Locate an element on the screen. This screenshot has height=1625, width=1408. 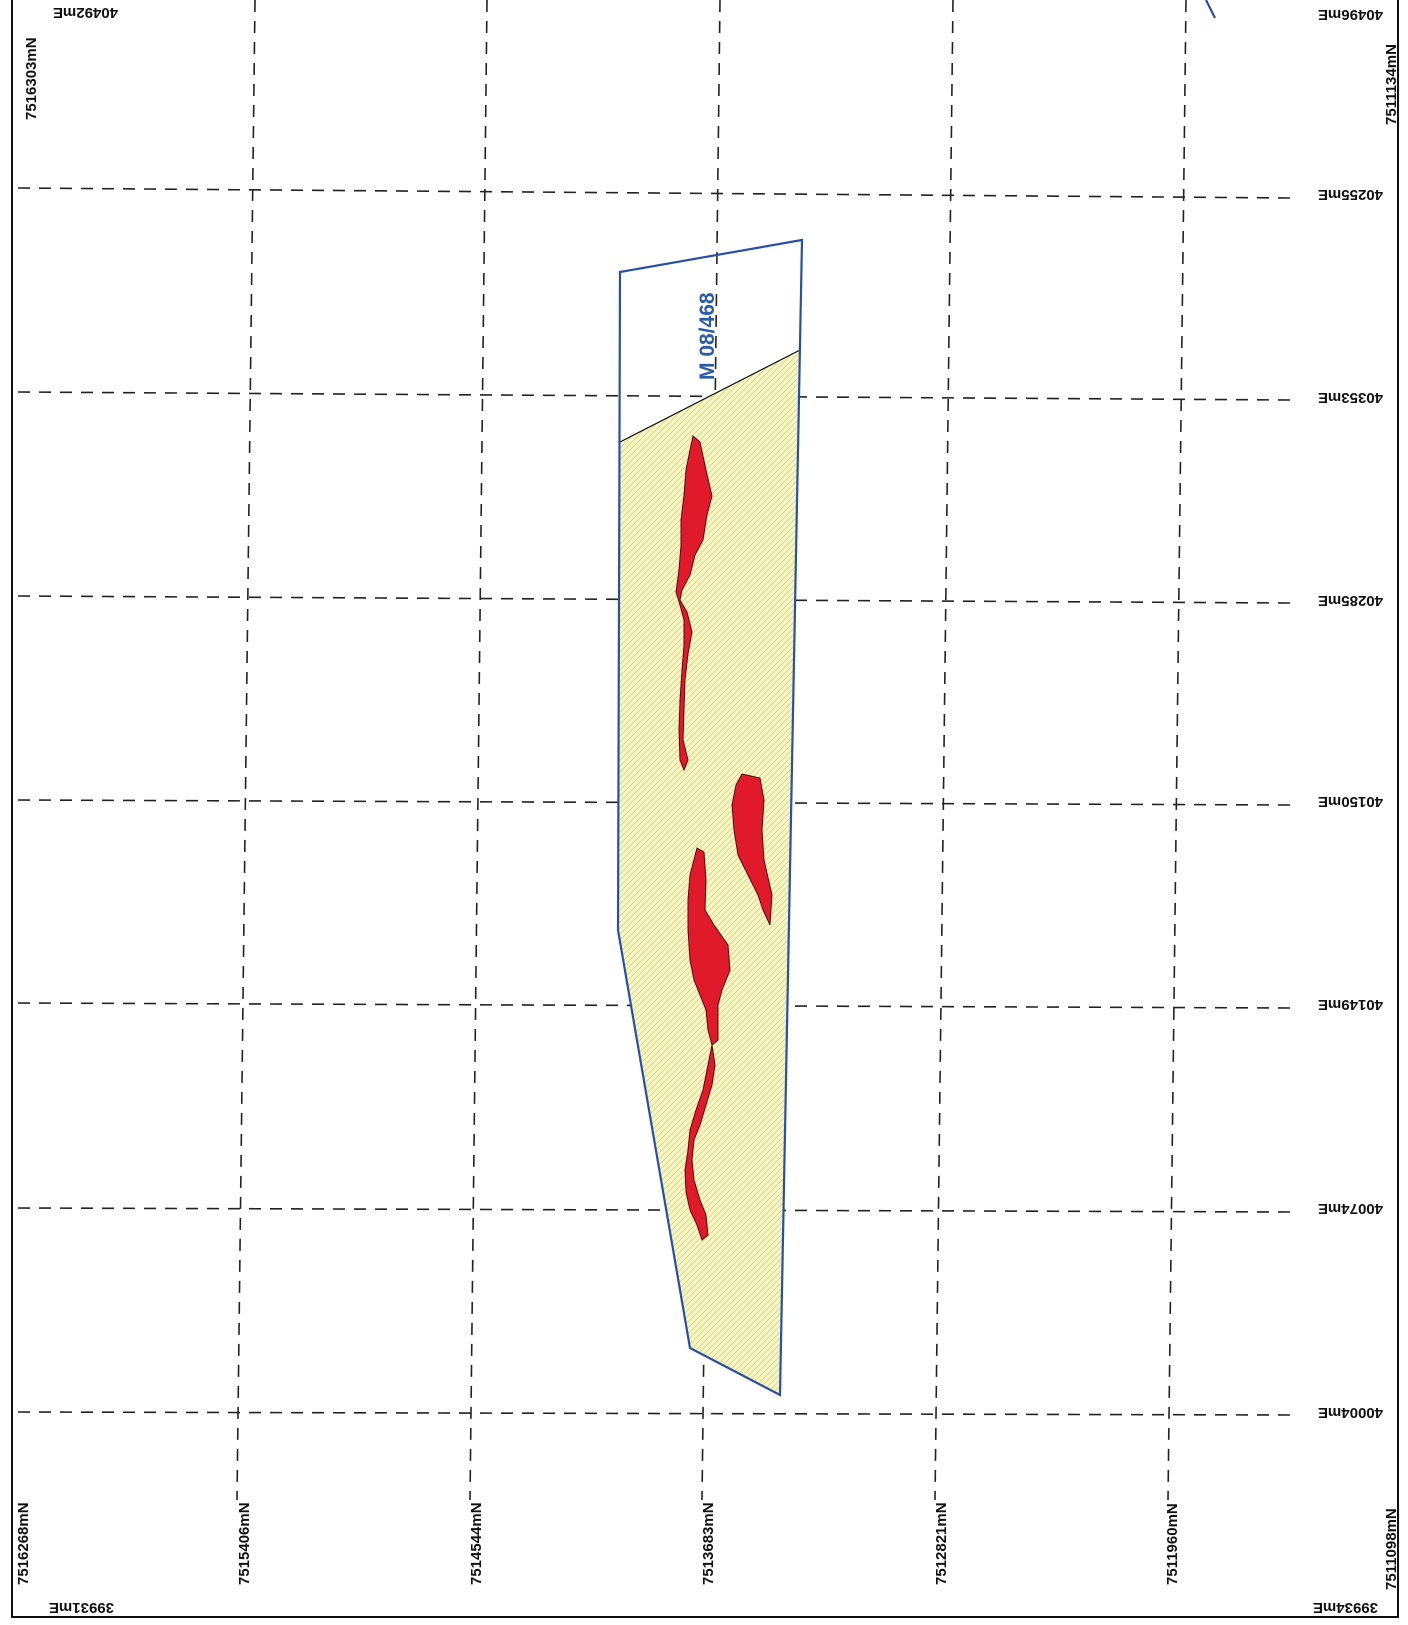
mineralised-zone is located at coordinates (709, 872).